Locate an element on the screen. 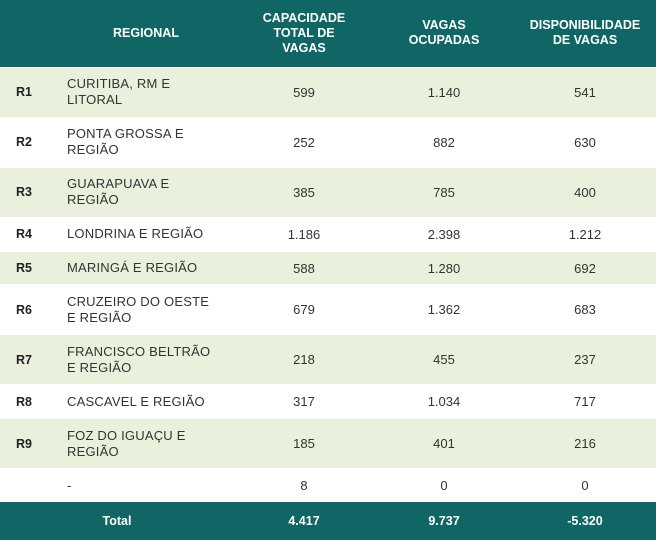 This screenshot has height=540, width=656. table-row: R9 FOZ DO IGUAÇU E REGIÃO 185 401 216 is located at coordinates (328, 443).